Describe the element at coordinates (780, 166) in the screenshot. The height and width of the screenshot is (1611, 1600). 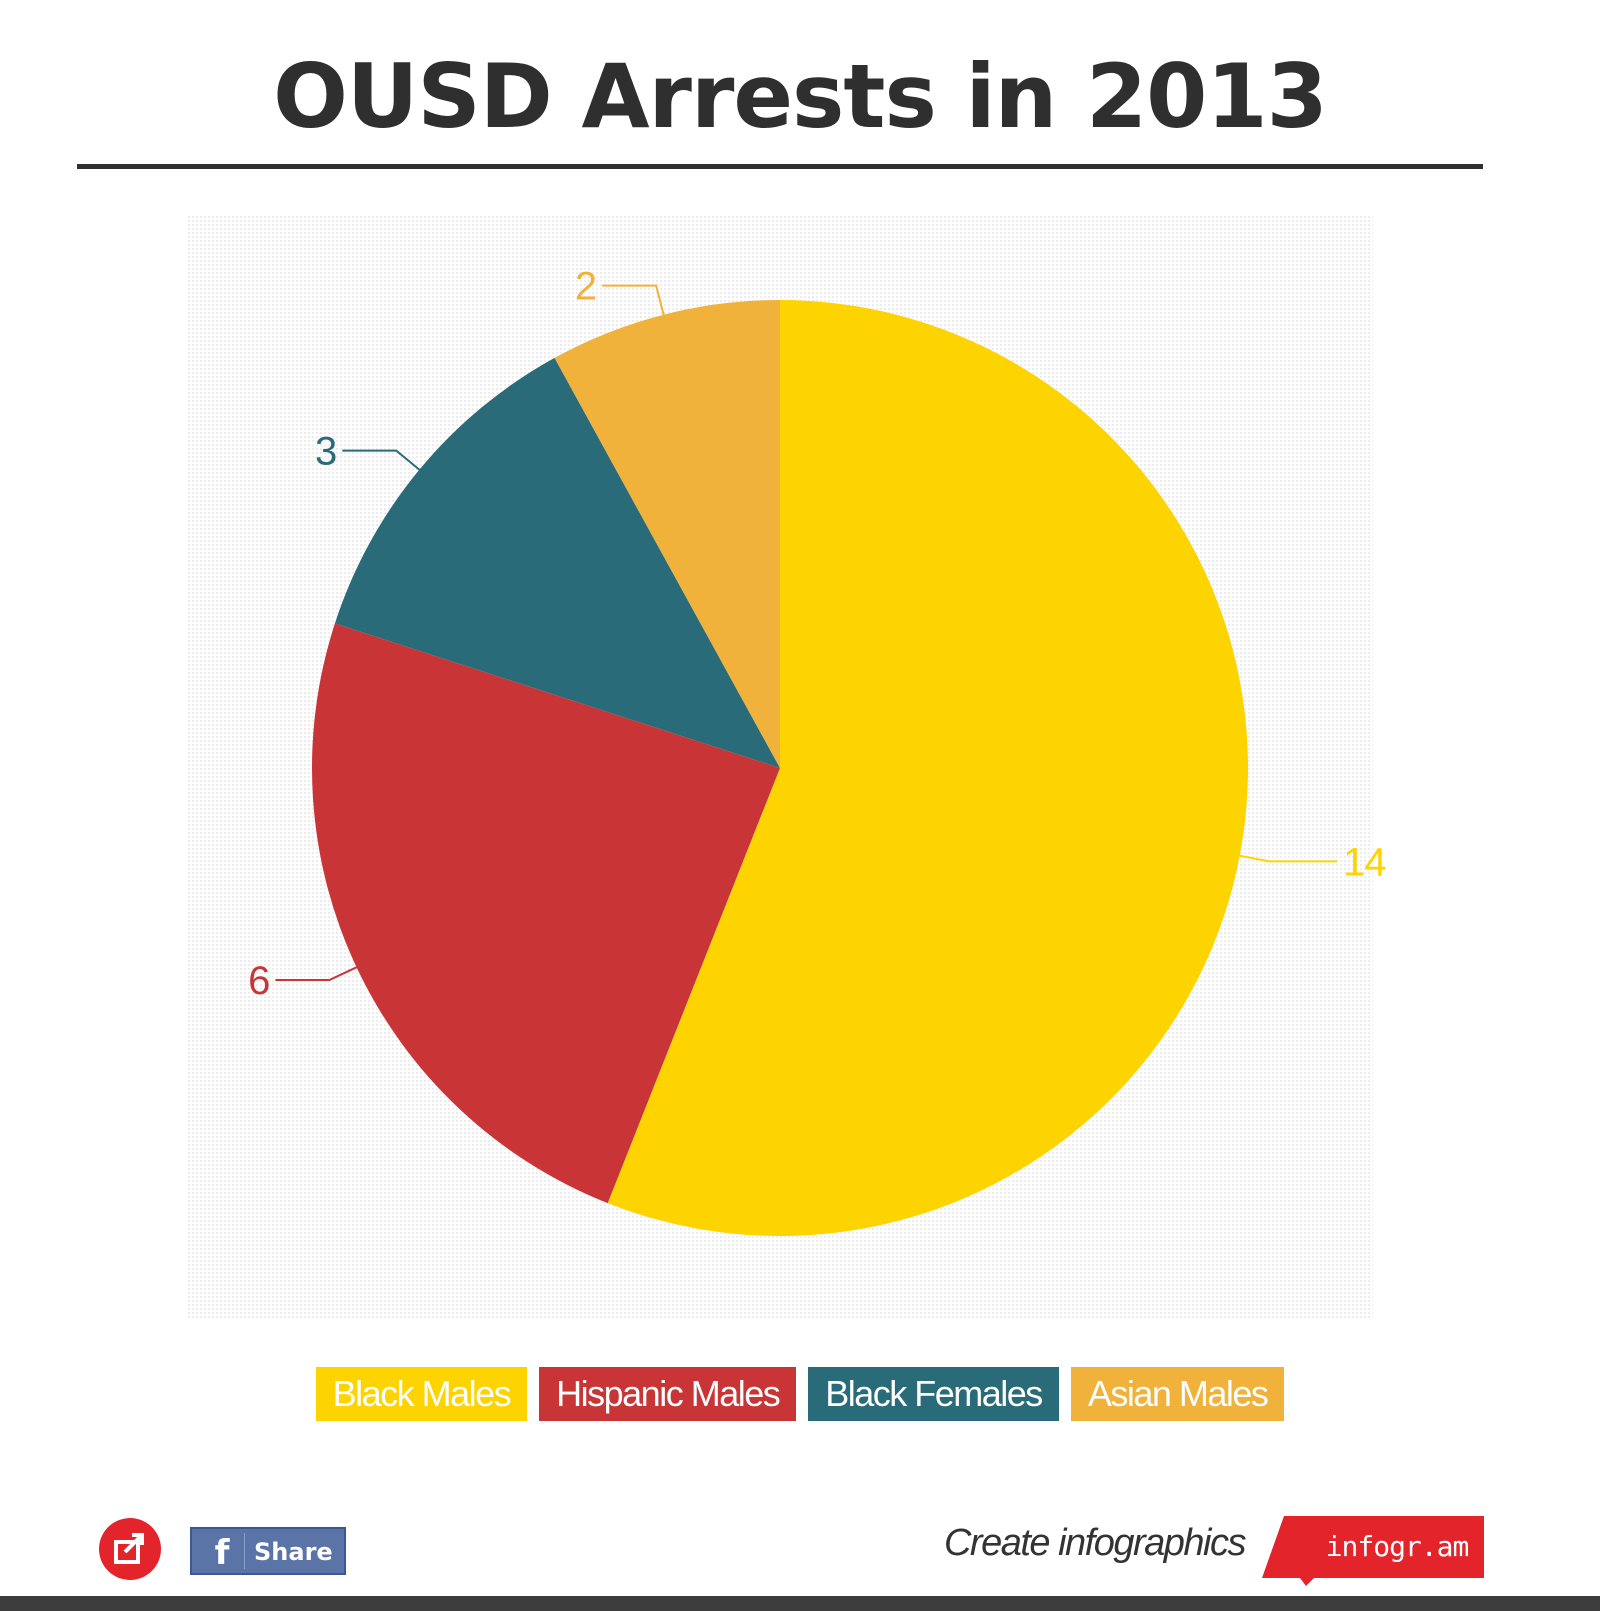
I see `title-divider` at that location.